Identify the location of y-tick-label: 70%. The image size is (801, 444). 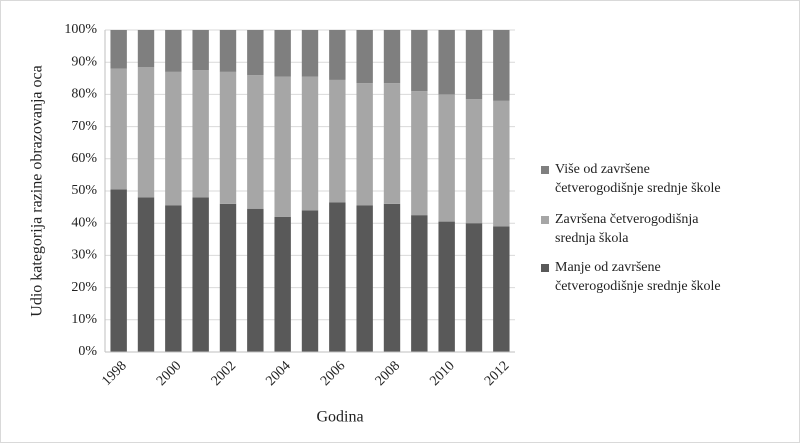
(84, 126).